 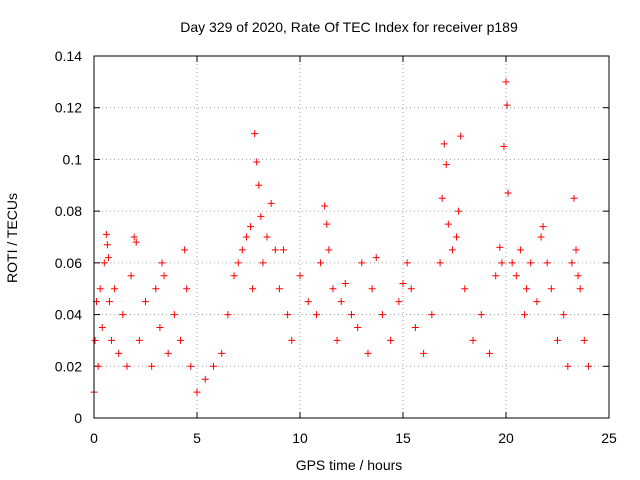 I want to click on y-tick-label: 0.1, so click(x=73, y=159).